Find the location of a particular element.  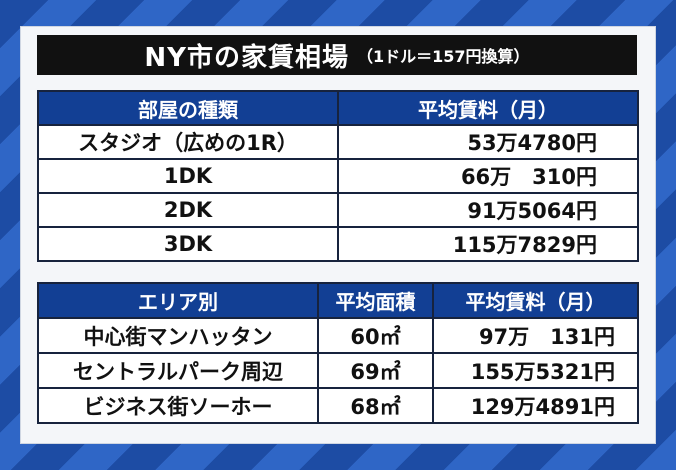

table-row: スタジオ（広めの1R） 53万4780円 is located at coordinates (338, 142).